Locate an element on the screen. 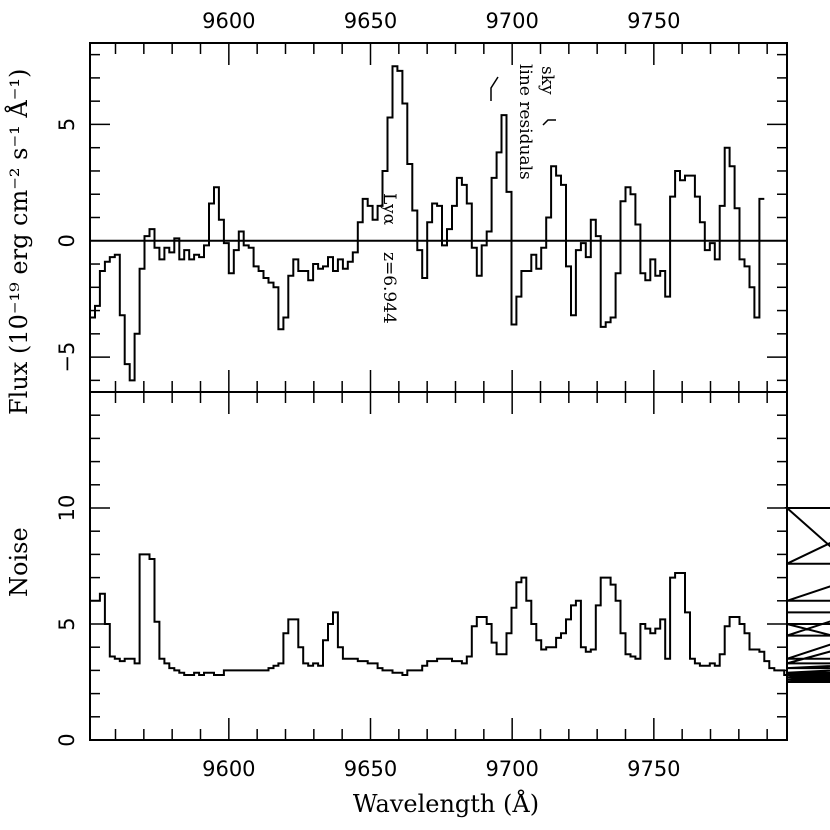 This screenshot has height=830, width=830. sky-annotation: sky is located at coordinates (547, 80).